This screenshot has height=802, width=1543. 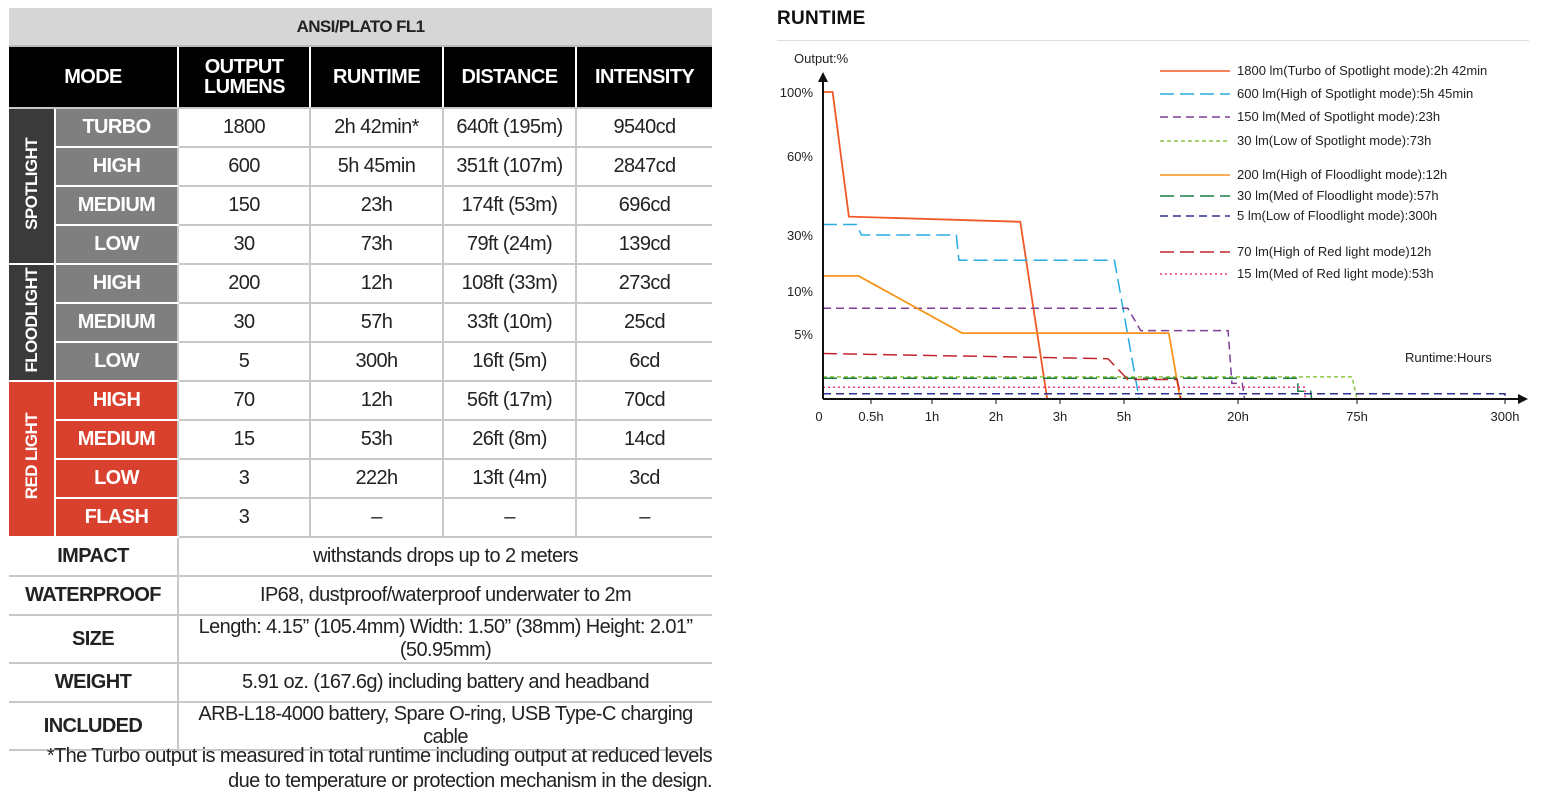 I want to click on table-row: LOW 3 222h 13ft (4m) 3cd, so click(x=361, y=479).